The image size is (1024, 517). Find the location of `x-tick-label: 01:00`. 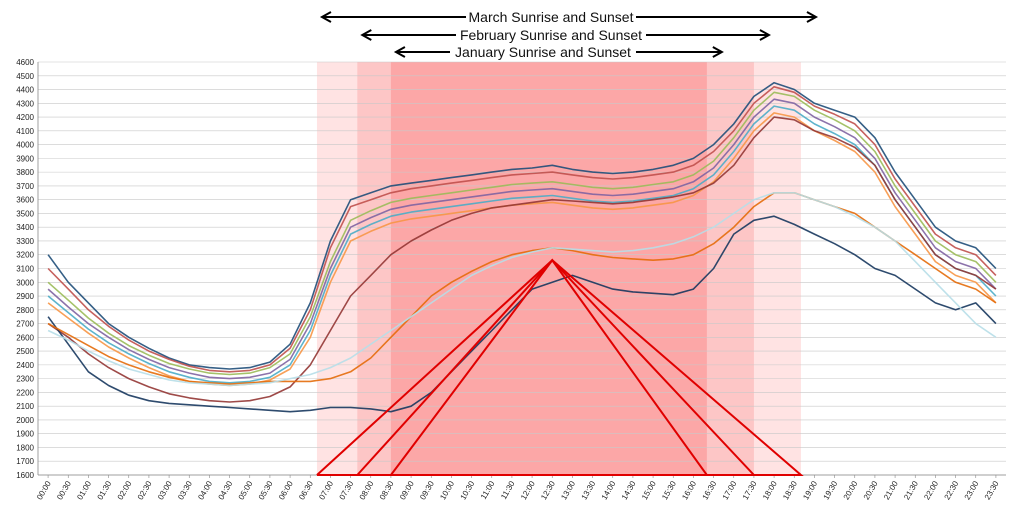

x-tick-label: 01:00 is located at coordinates (84, 490).